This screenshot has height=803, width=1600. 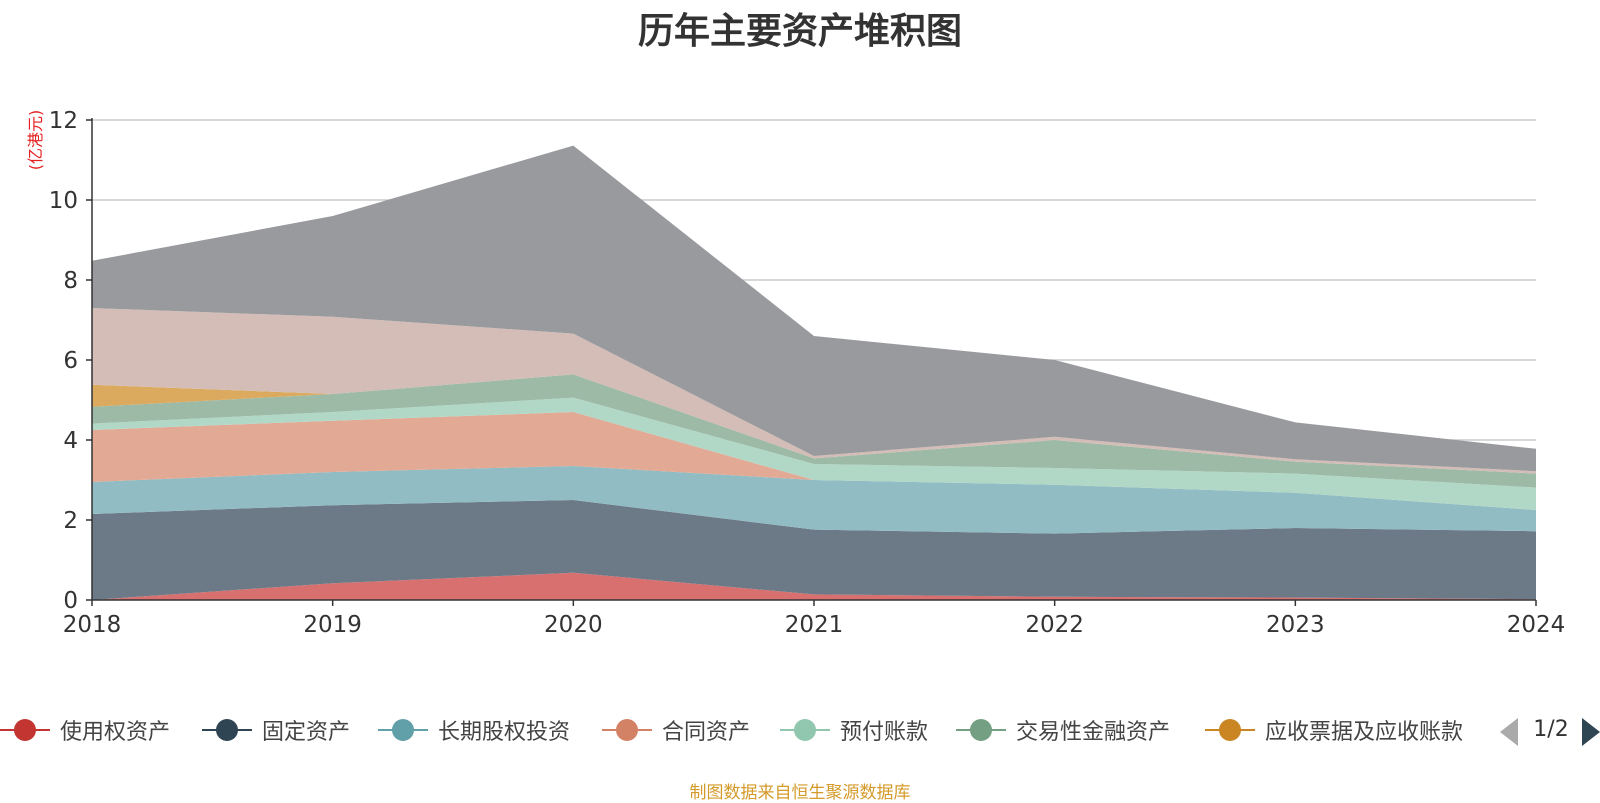 I want to click on legend-item: 合同资产, so click(x=676, y=730).